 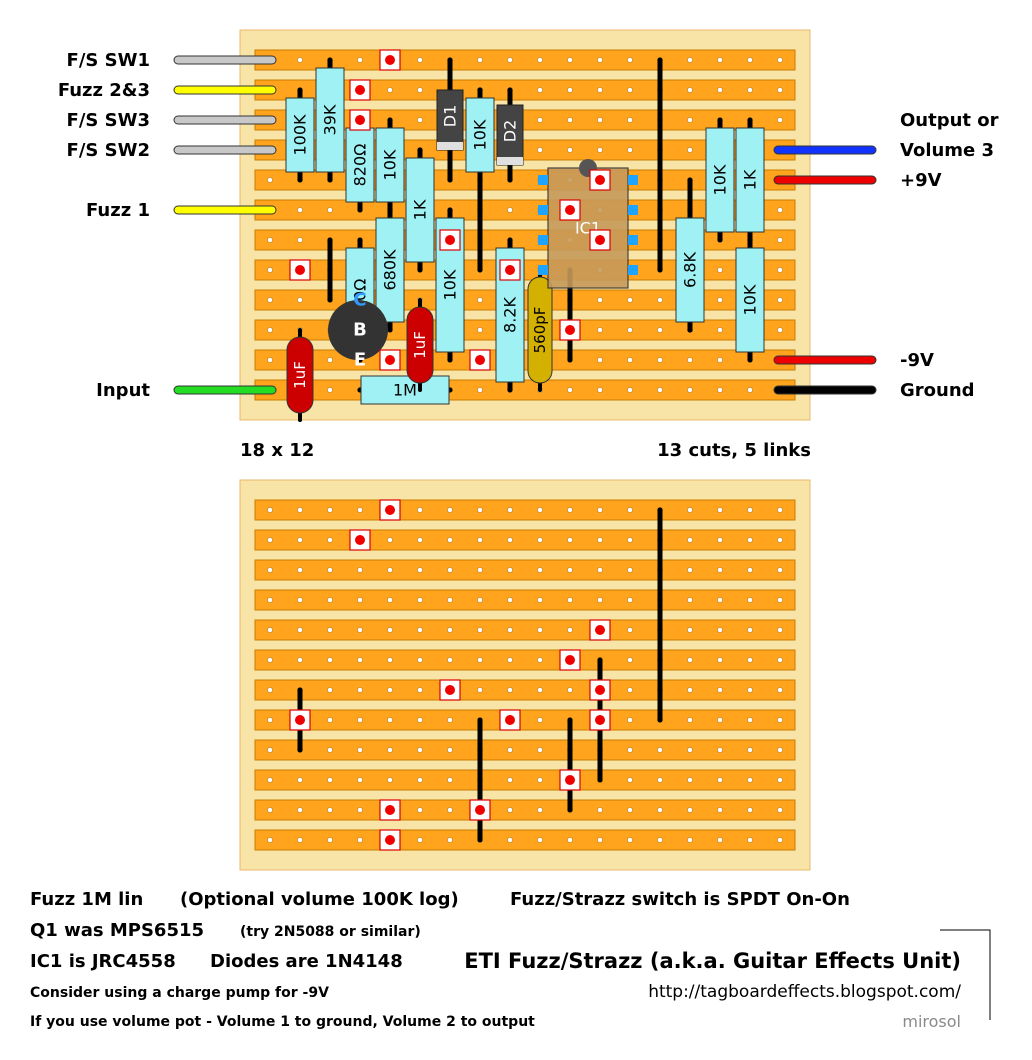 I want to click on author-name: mirosol, so click(x=931, y=1021).